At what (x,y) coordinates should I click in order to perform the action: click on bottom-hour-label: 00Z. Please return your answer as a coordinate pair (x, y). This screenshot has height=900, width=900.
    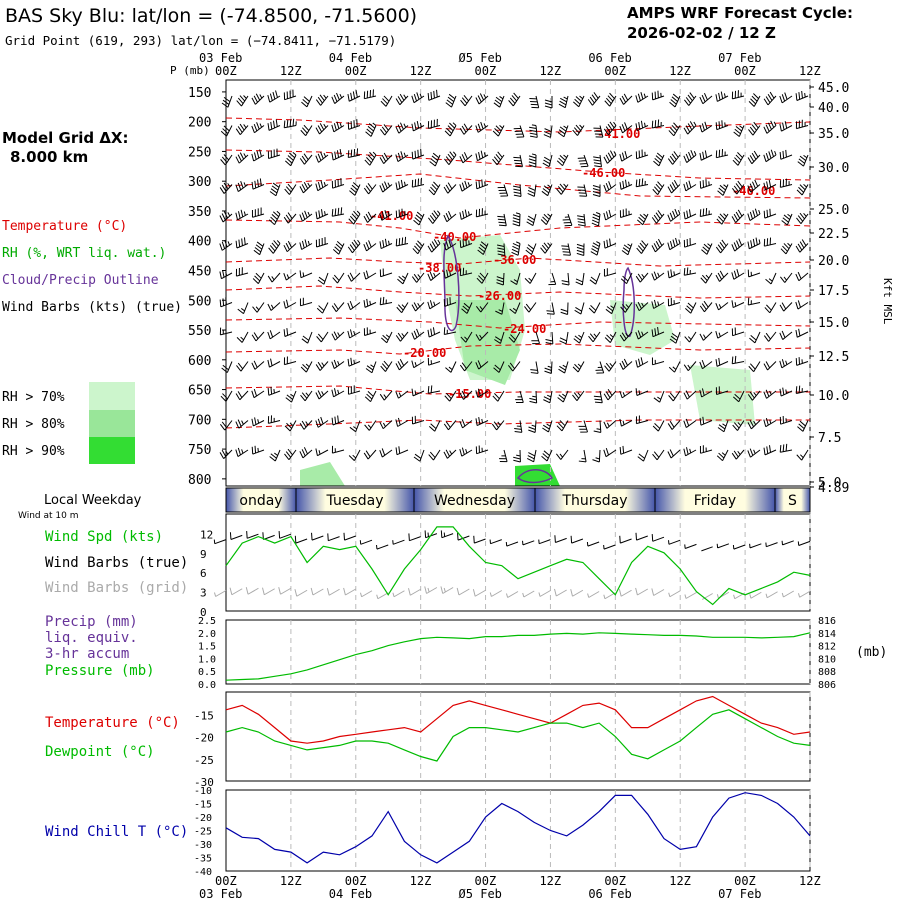
    Looking at the image, I should click on (615, 881).